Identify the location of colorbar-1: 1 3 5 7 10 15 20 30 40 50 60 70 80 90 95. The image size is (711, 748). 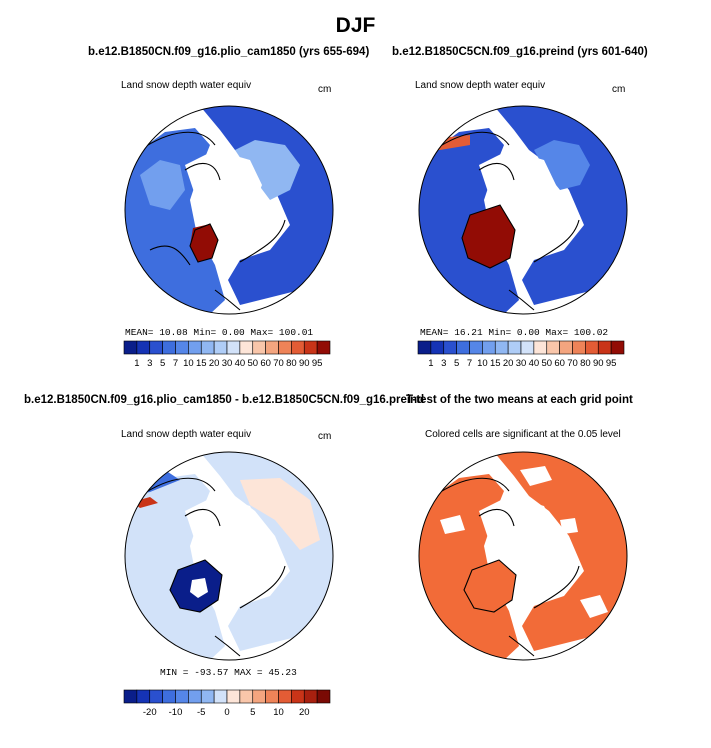
(227, 354).